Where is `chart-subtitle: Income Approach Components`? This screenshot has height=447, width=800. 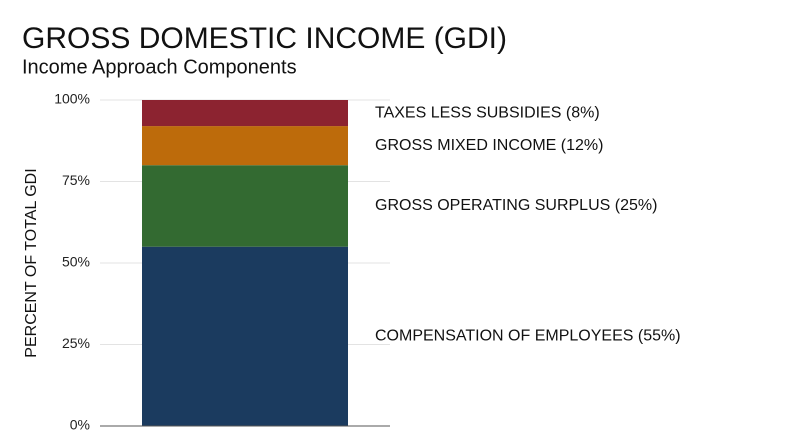
chart-subtitle: Income Approach Components is located at coordinates (159, 67).